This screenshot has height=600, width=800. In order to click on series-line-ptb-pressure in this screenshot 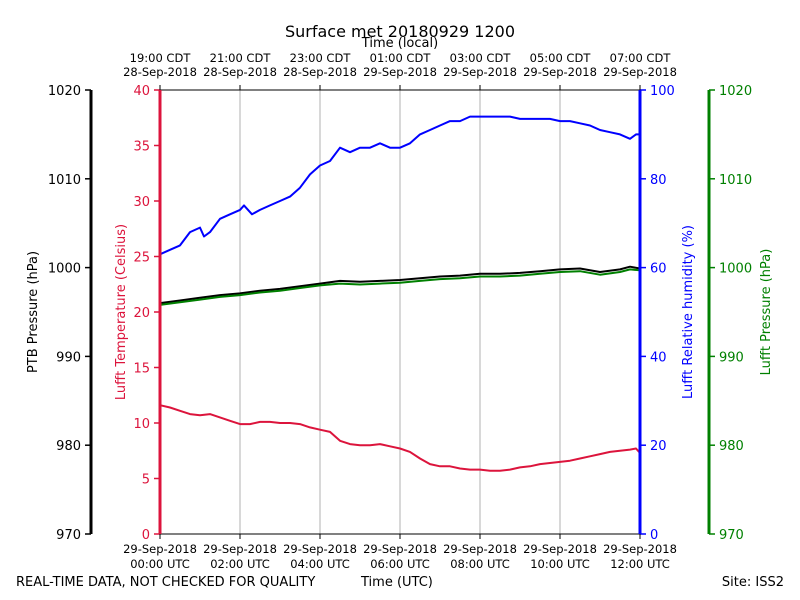, I will do `click(400, 285)`.